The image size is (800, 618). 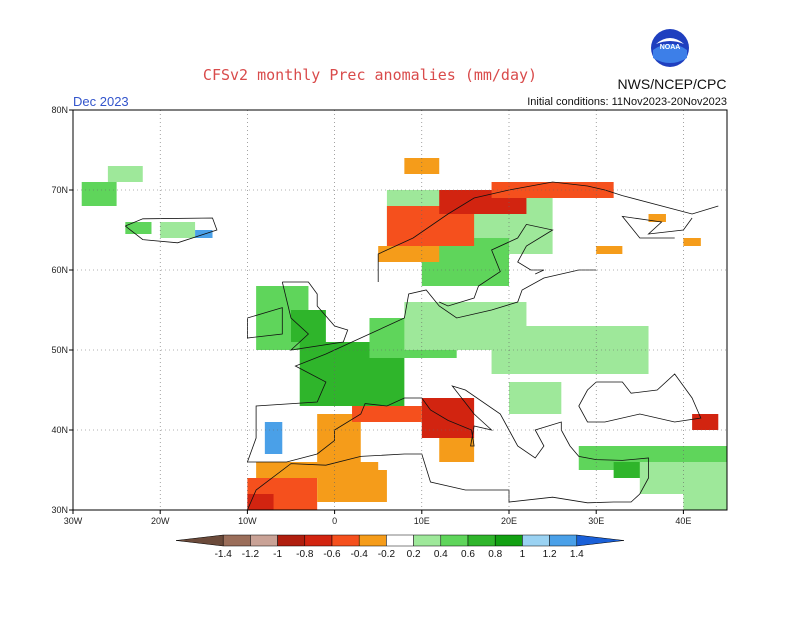 What do you see at coordinates (360, 554) in the screenshot?
I see `colorbar-label: -0.4` at bounding box center [360, 554].